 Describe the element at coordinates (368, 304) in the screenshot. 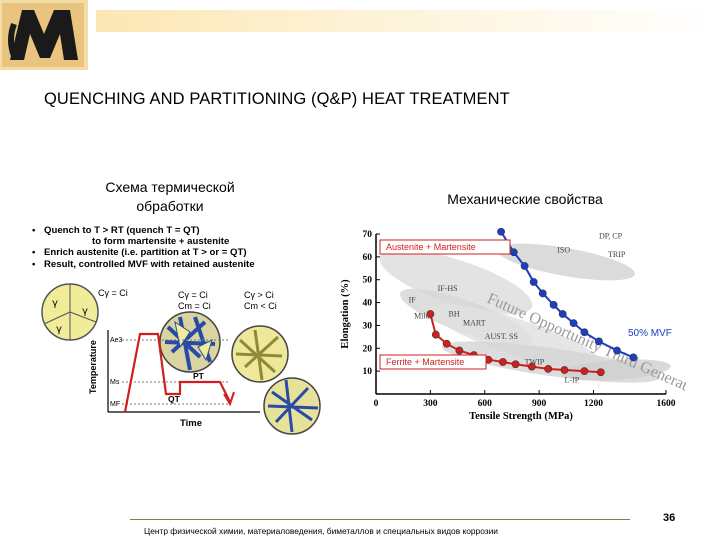

I see `y-tick-label: 40` at that location.